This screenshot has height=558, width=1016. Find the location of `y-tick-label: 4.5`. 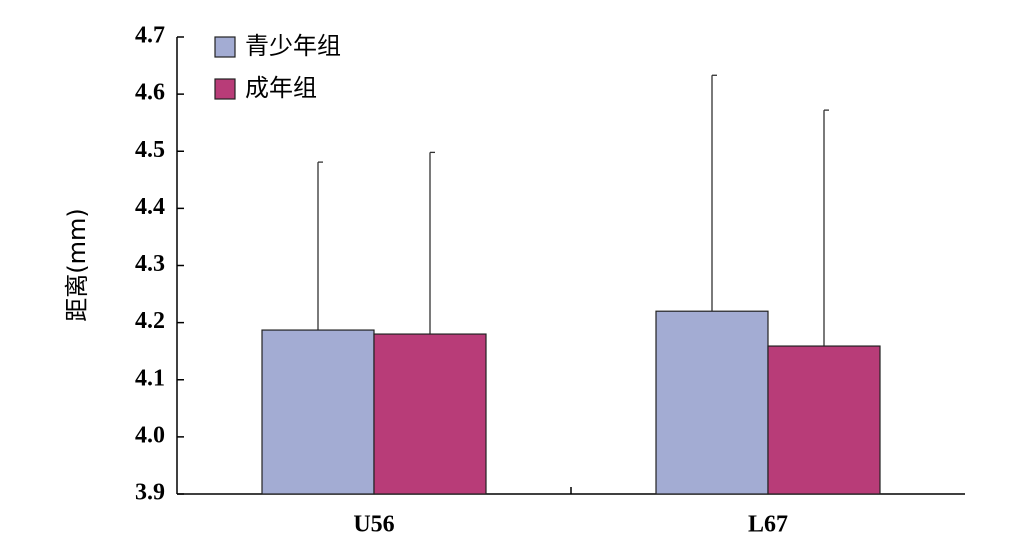

y-tick-label: 4.5 is located at coordinates (150, 150).